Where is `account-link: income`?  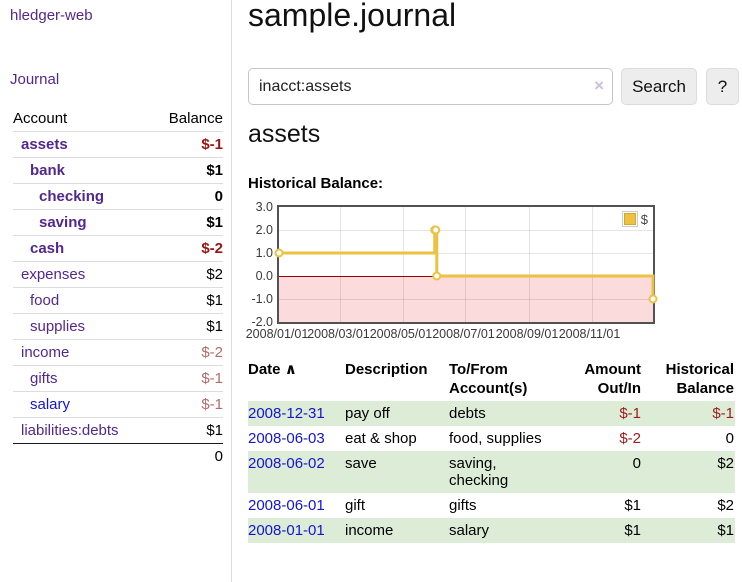 account-link: income is located at coordinates (45, 352).